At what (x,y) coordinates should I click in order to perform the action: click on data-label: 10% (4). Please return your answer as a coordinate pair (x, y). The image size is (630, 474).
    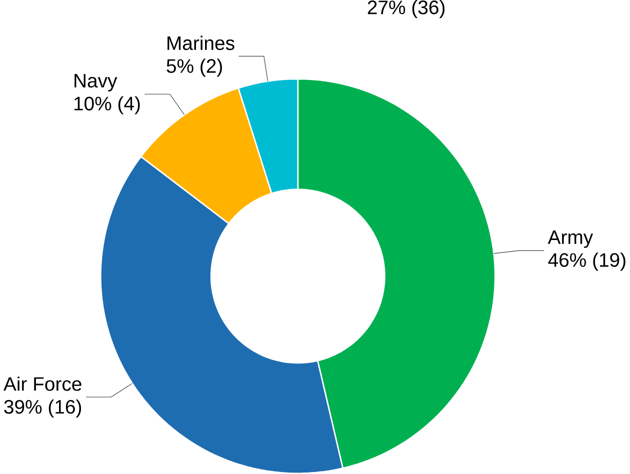
    Looking at the image, I should click on (107, 105).